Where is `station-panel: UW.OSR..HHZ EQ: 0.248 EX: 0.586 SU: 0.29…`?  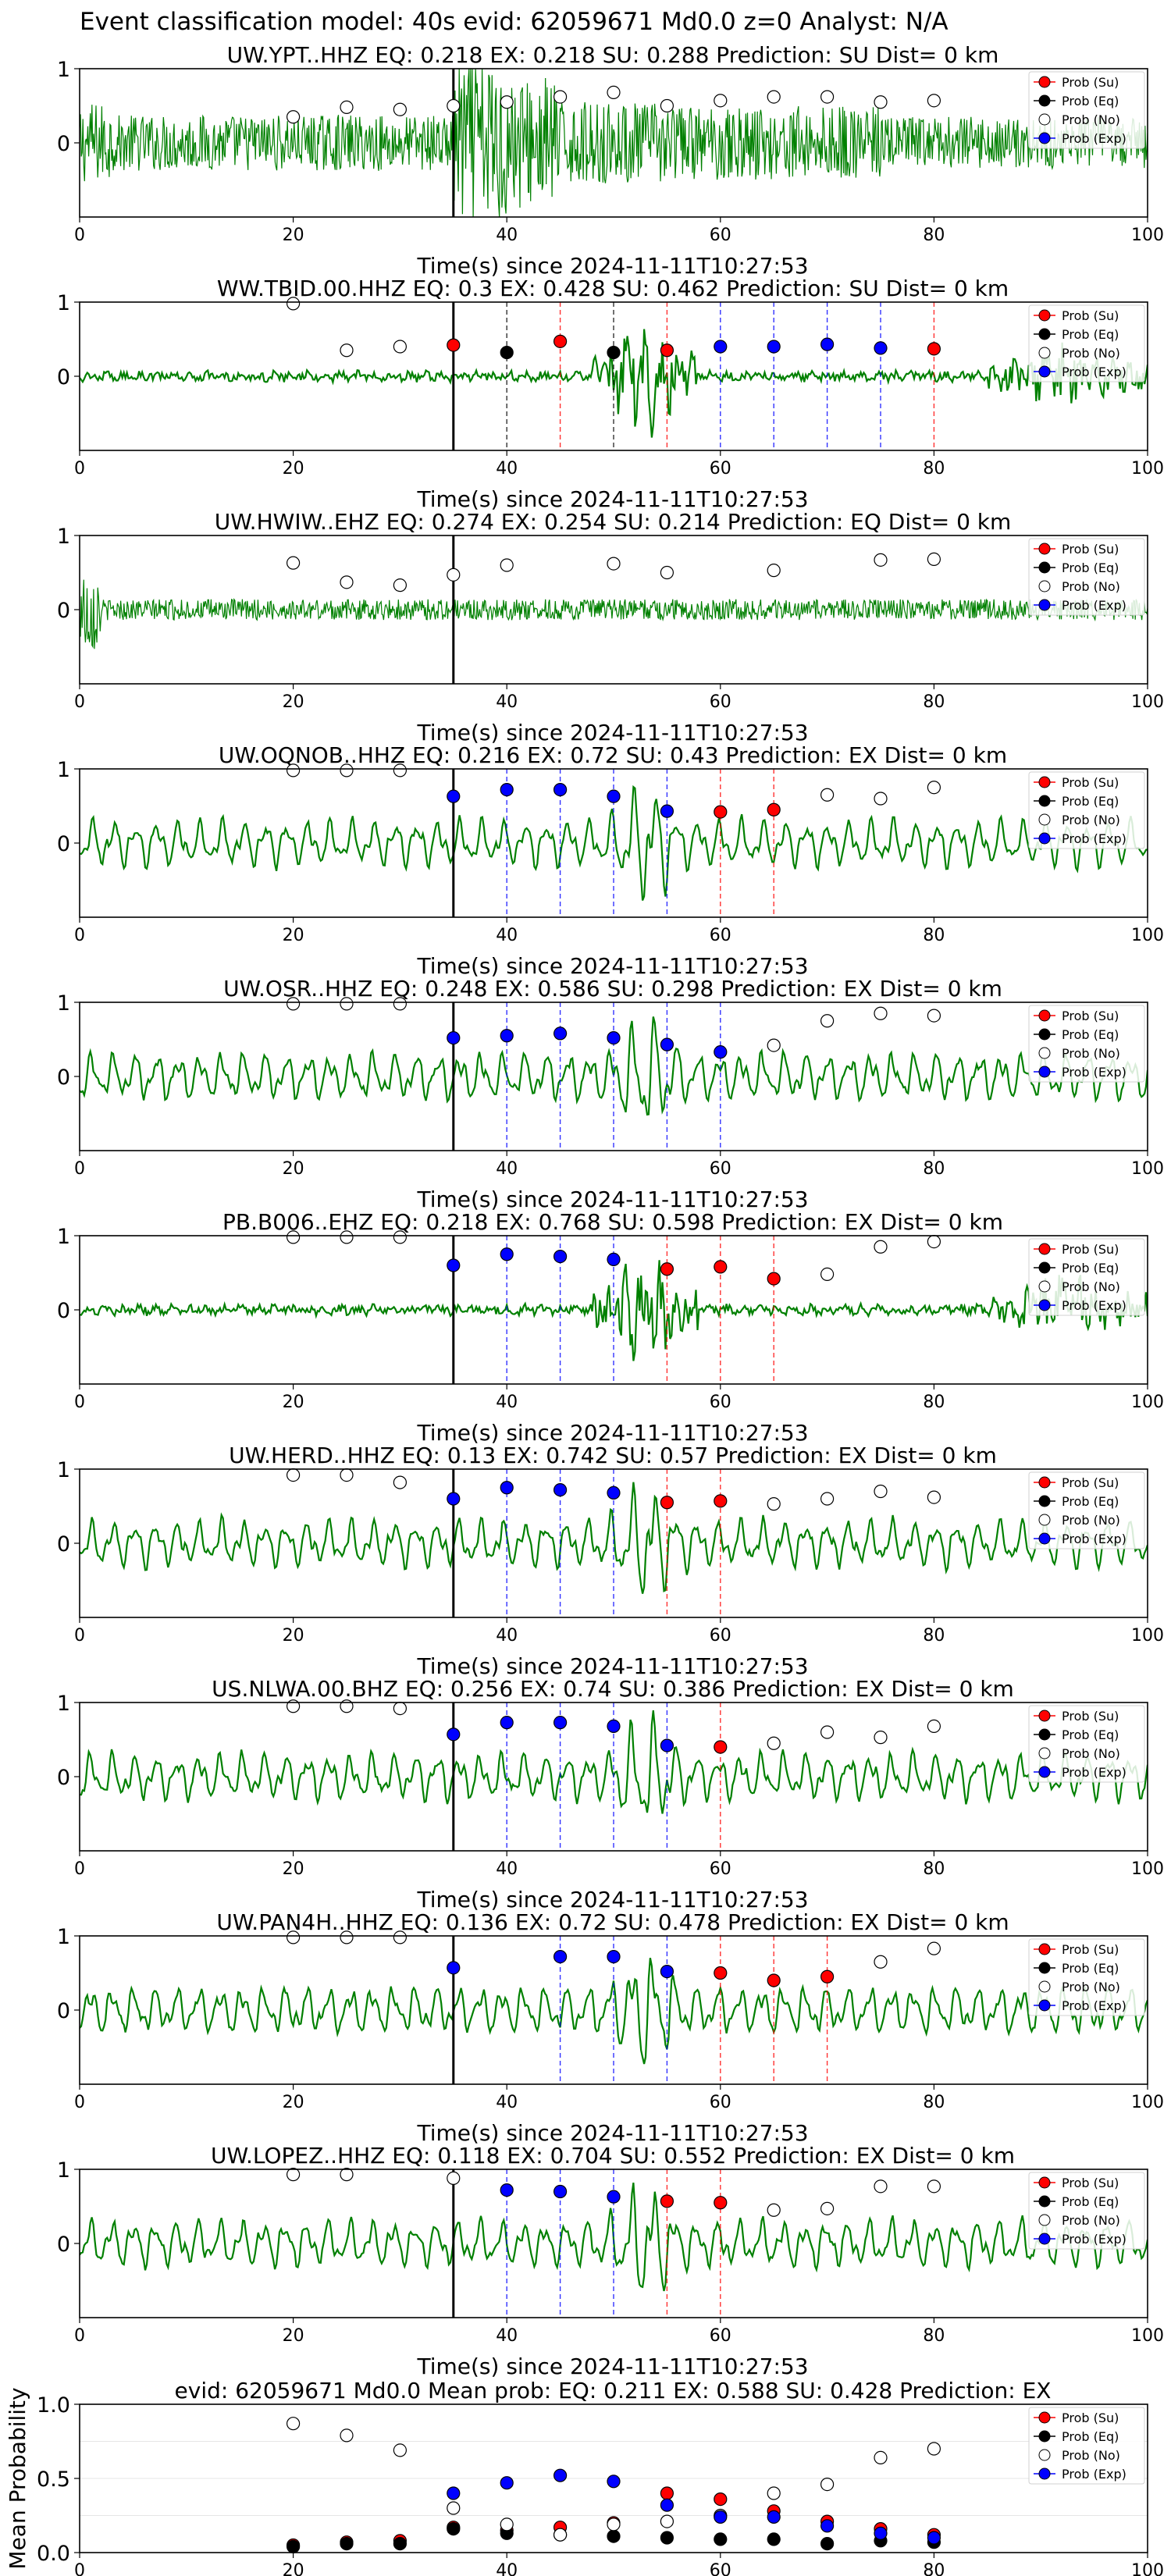
station-panel: UW.OSR..HHZ EQ: 0.248 EX: 0.586 SU: 0.29… is located at coordinates (610, 1094).